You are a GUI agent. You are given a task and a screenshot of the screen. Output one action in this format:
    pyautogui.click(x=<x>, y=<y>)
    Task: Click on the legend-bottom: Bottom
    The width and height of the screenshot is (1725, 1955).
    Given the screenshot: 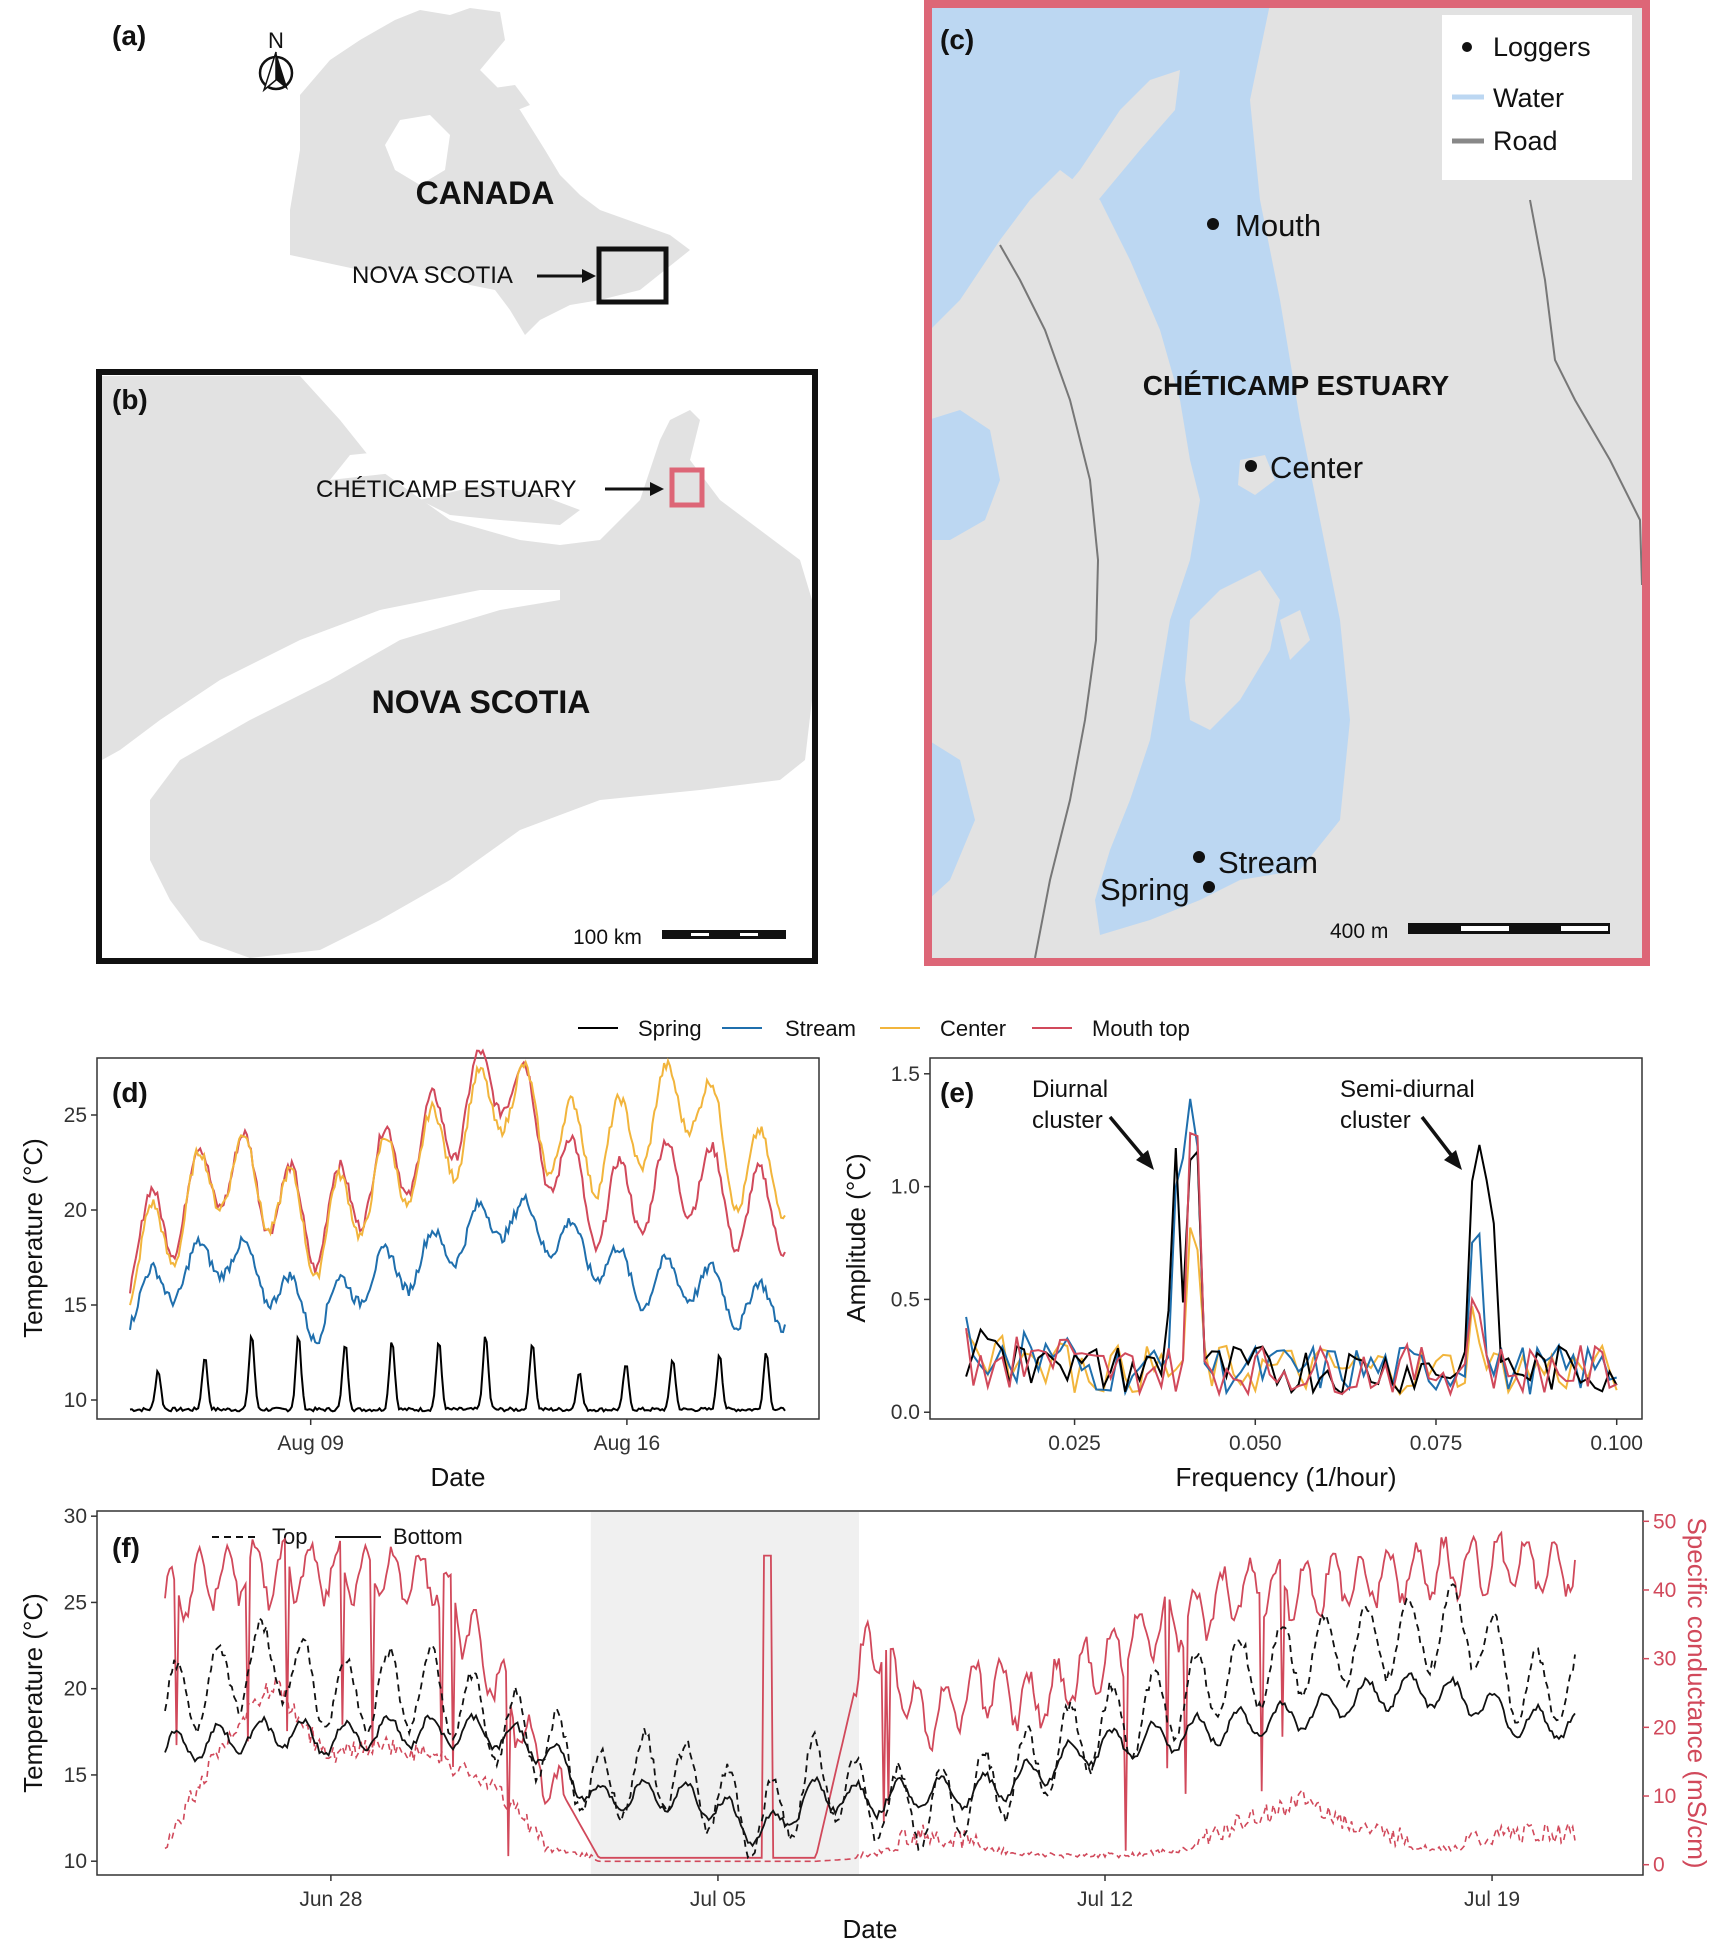 What is the action you would take?
    pyautogui.click(x=428, y=1536)
    